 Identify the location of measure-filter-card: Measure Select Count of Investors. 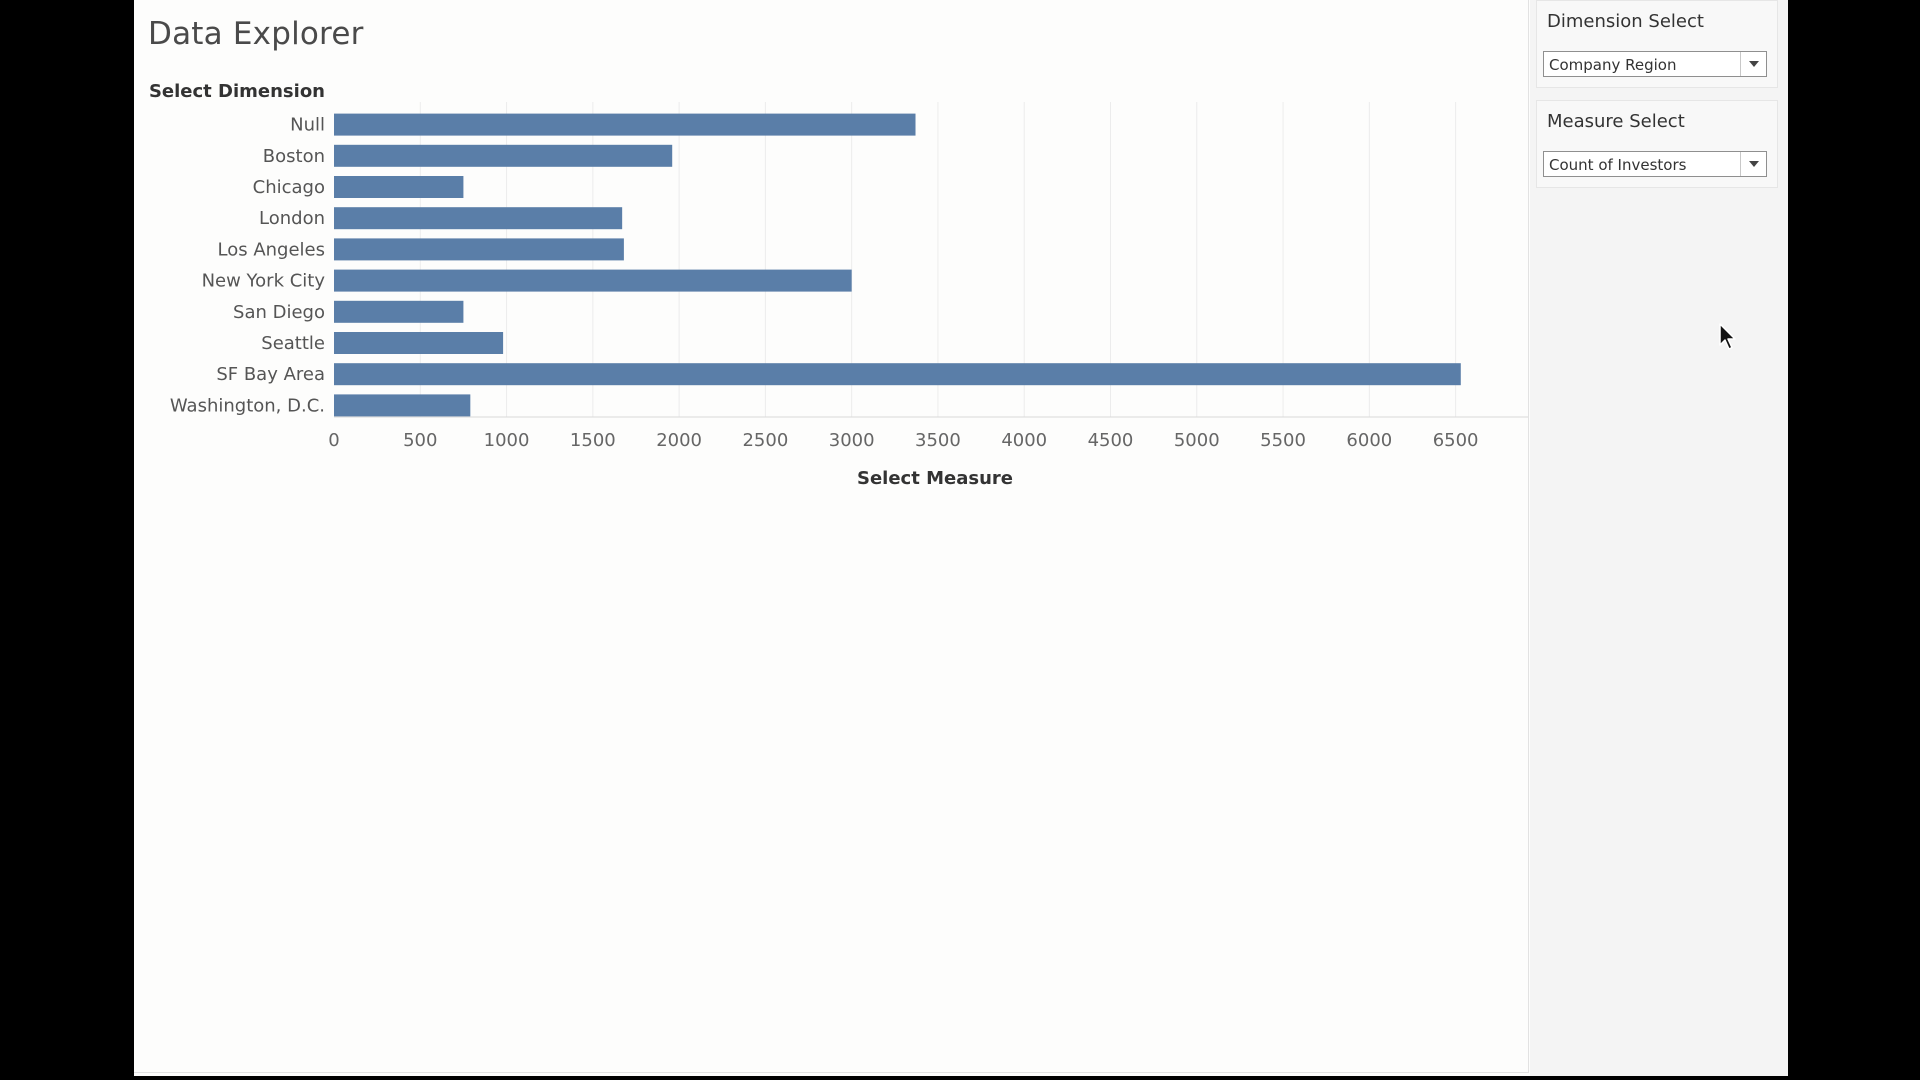
(1657, 144).